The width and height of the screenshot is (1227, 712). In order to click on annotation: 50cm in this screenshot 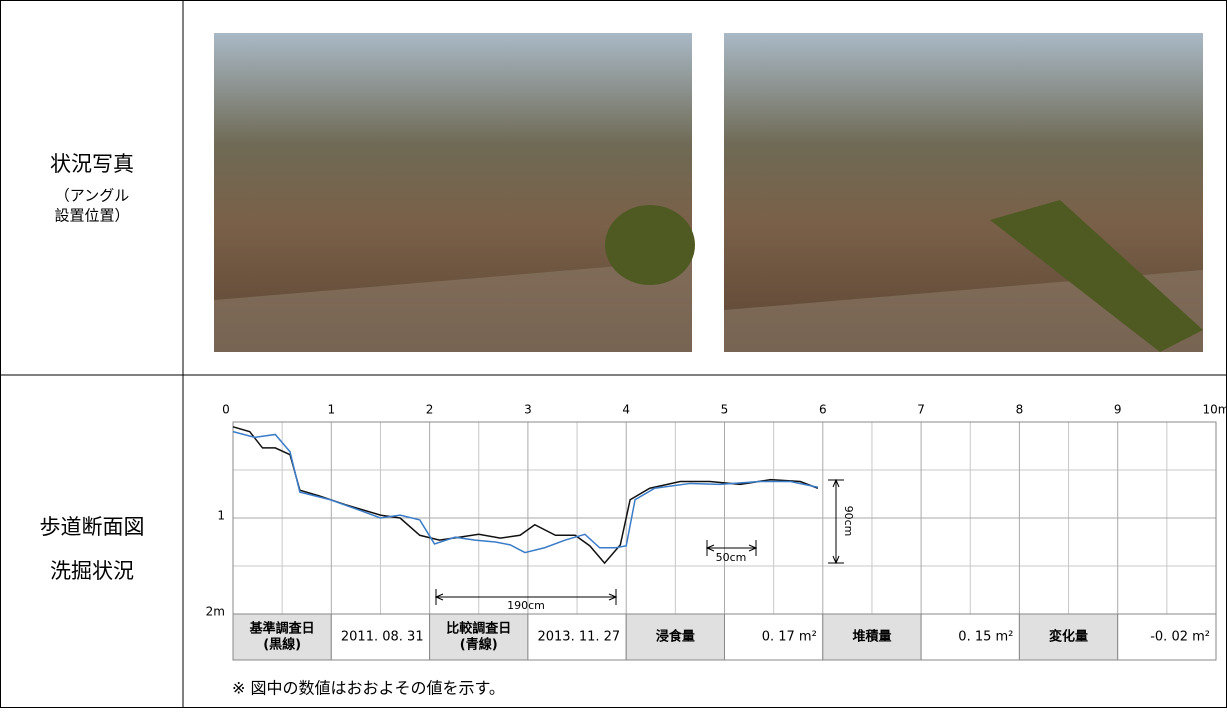, I will do `click(731, 557)`.